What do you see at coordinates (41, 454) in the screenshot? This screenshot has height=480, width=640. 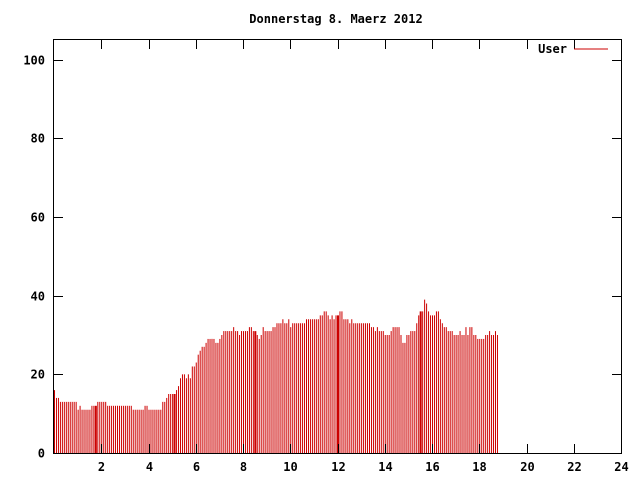 I see `y-tick-label: 0` at bounding box center [41, 454].